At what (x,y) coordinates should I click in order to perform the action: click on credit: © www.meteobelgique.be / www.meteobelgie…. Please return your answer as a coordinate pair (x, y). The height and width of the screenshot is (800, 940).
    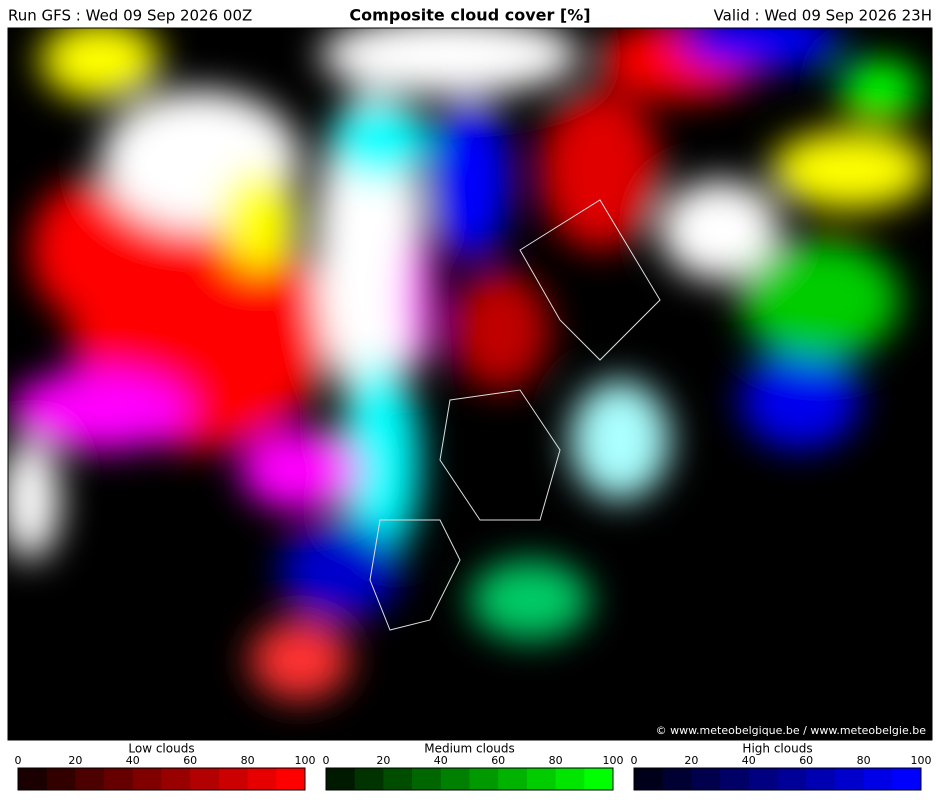
    Looking at the image, I should click on (791, 730).